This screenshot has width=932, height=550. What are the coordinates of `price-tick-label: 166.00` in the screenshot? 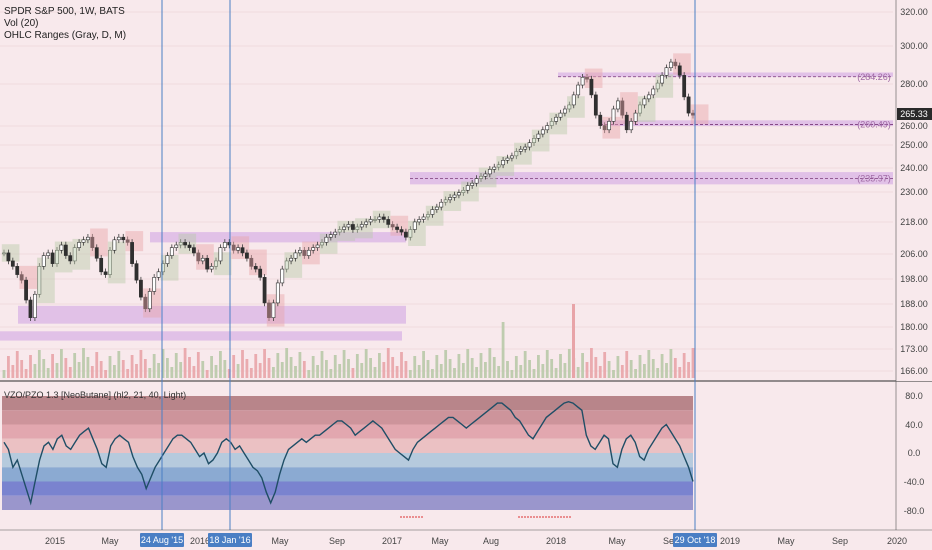 It's located at (914, 371).